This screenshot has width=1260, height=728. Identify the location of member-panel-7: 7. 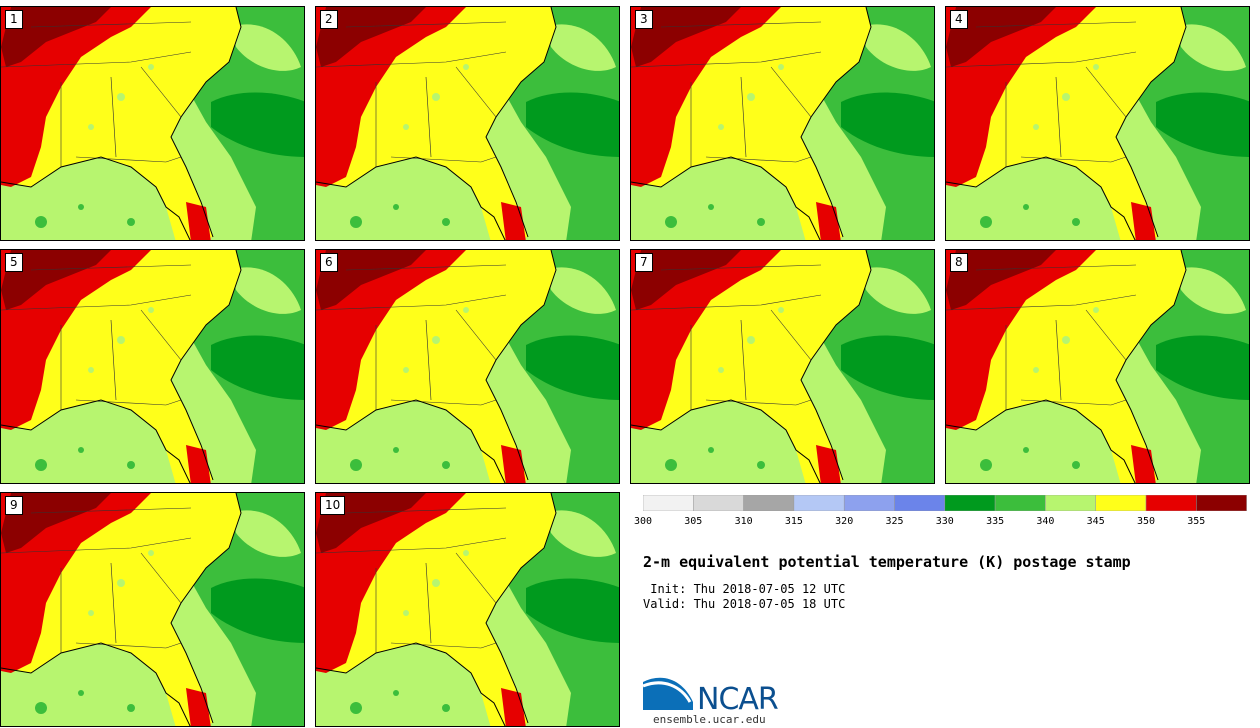
(782, 366).